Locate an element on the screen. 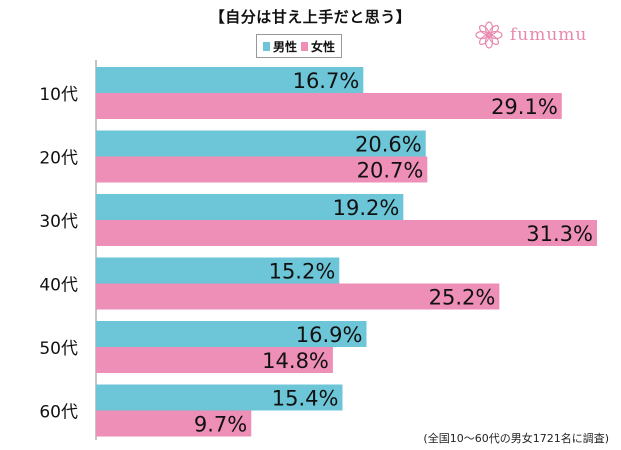 The width and height of the screenshot is (621, 450). category-label: 40代 is located at coordinates (58, 286).